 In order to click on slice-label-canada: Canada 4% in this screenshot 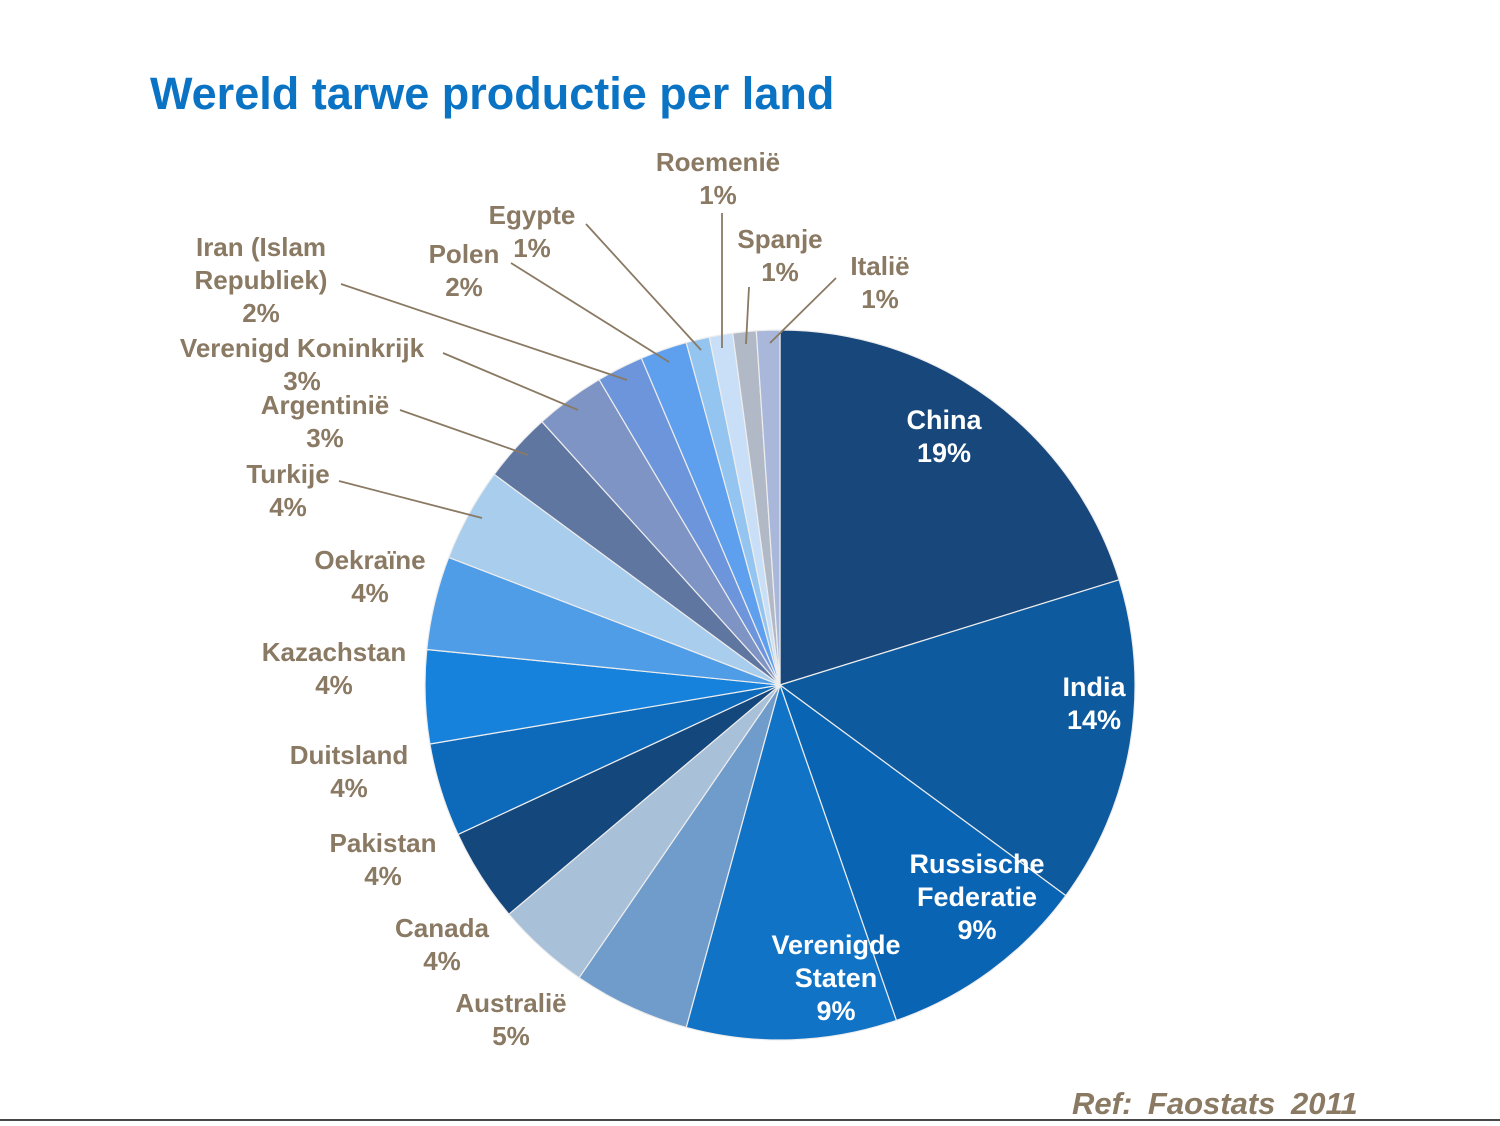, I will do `click(442, 944)`.